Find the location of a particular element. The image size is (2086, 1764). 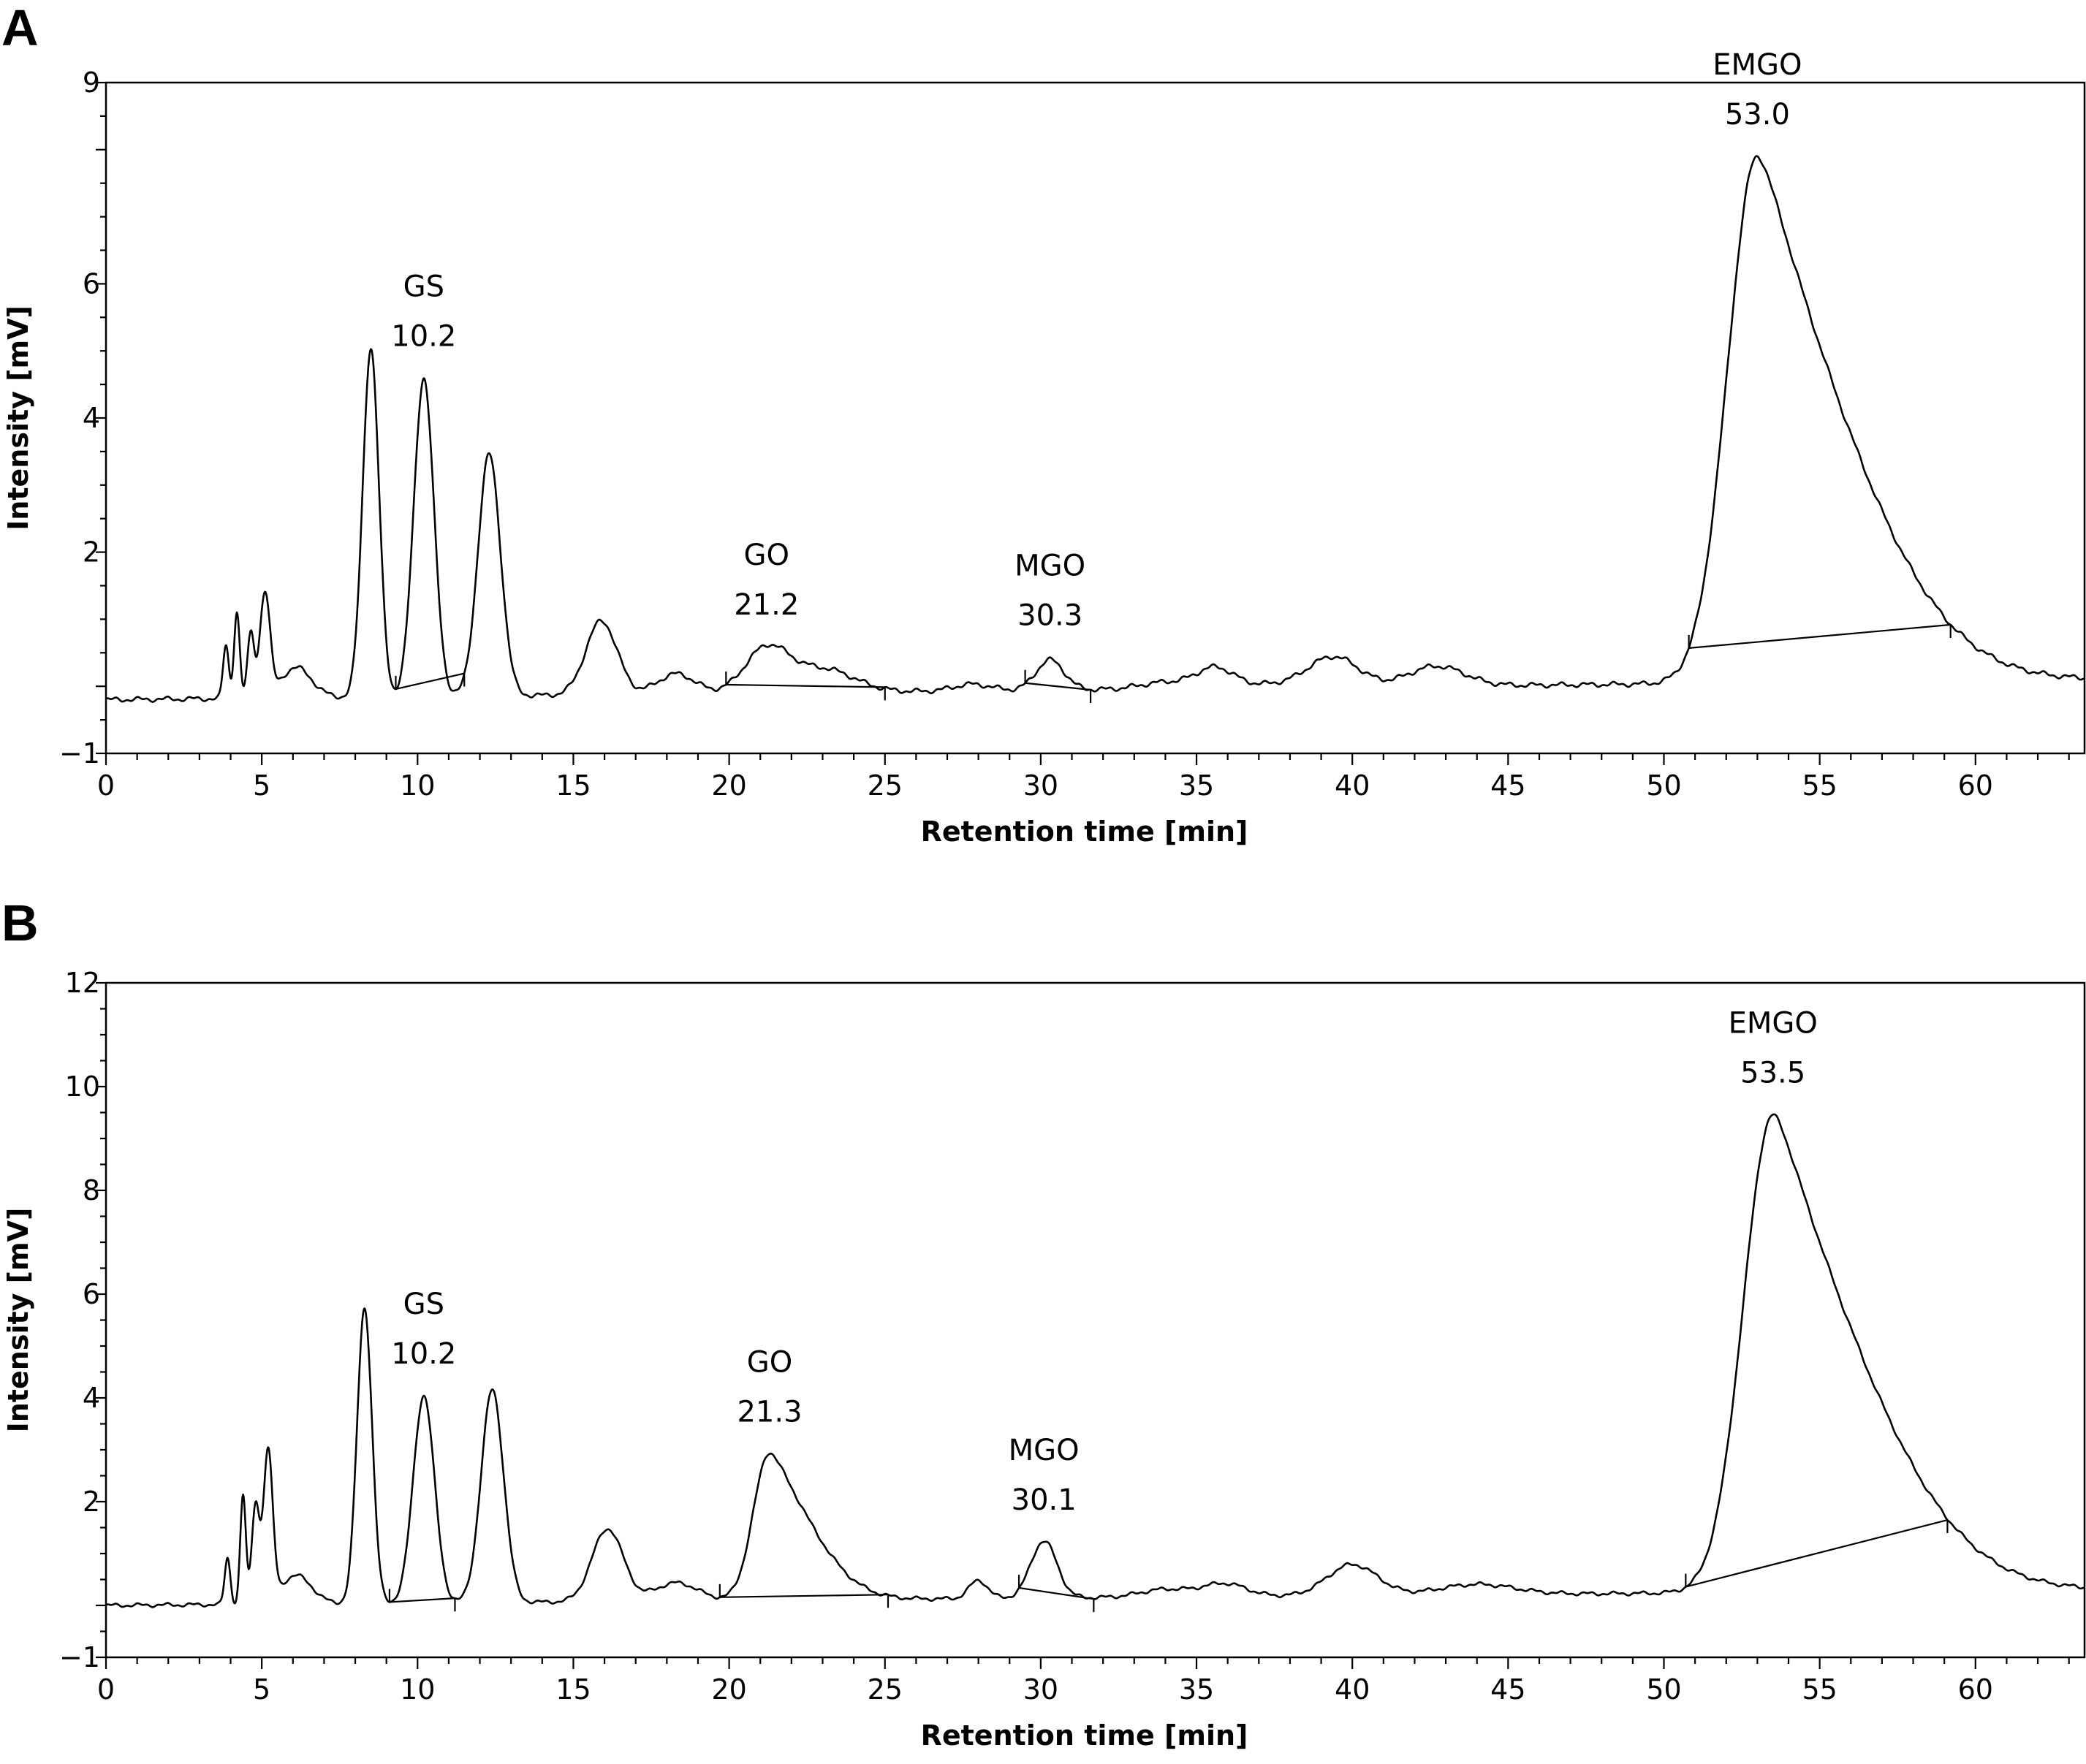

peak-retention-label: 53.0 is located at coordinates (1757, 115).